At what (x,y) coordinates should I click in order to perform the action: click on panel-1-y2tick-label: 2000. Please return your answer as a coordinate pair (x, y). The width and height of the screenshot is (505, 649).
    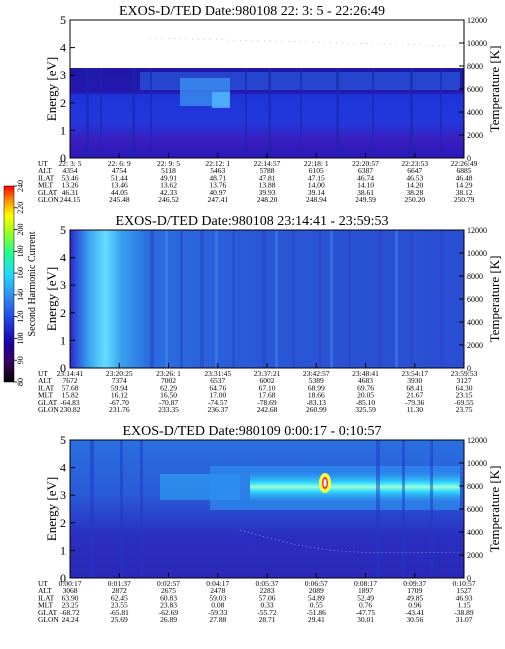
    Looking at the image, I should click on (475, 135).